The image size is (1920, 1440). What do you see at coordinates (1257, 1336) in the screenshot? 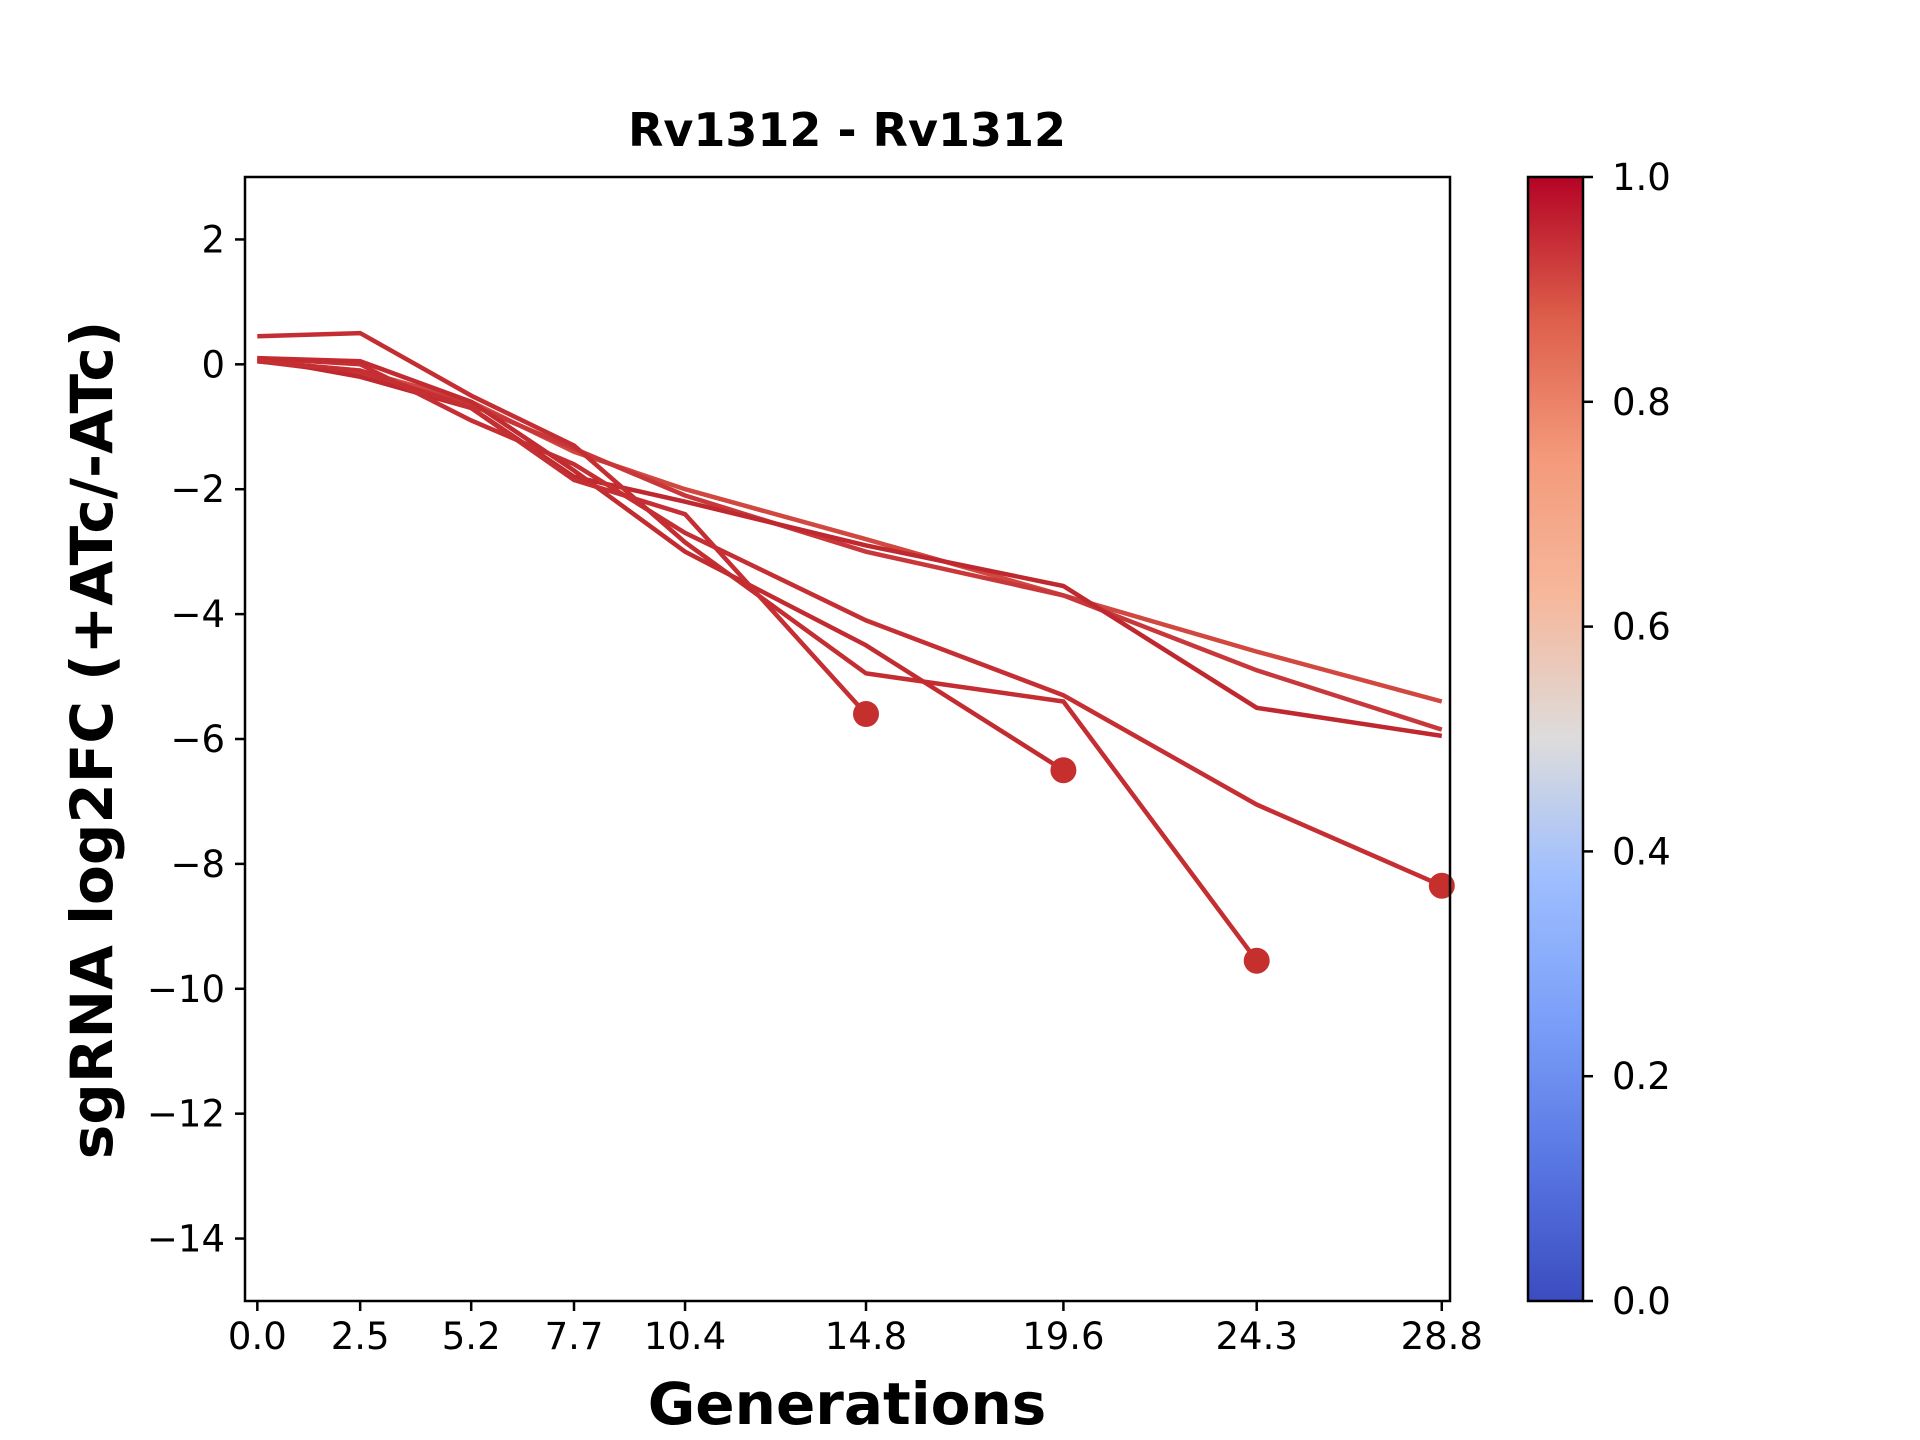
I see `x-tick-label: 24.3` at bounding box center [1257, 1336].